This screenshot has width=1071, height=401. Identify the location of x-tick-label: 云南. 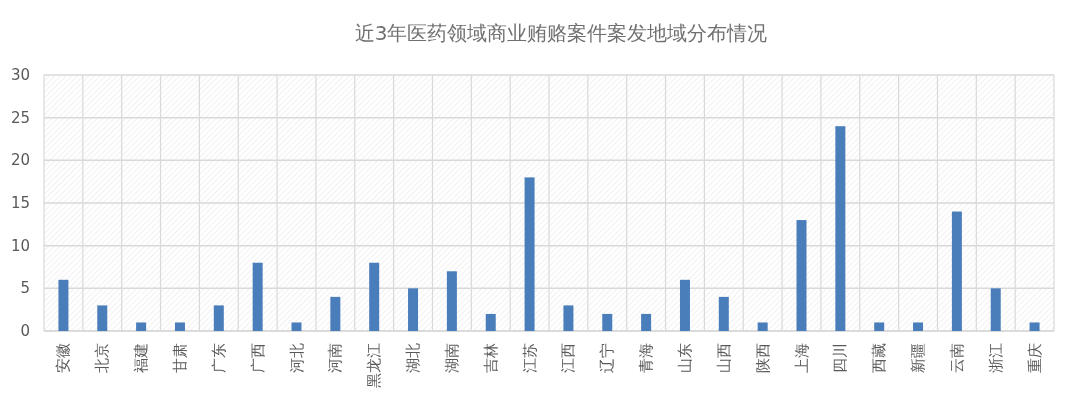
(956, 358).